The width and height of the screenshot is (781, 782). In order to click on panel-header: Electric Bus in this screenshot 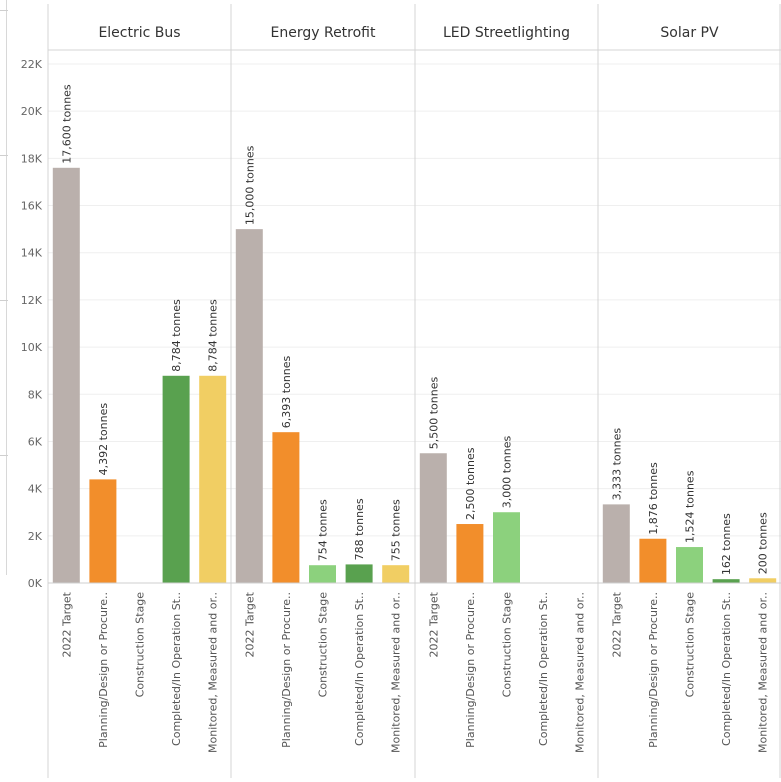, I will do `click(139, 33)`.